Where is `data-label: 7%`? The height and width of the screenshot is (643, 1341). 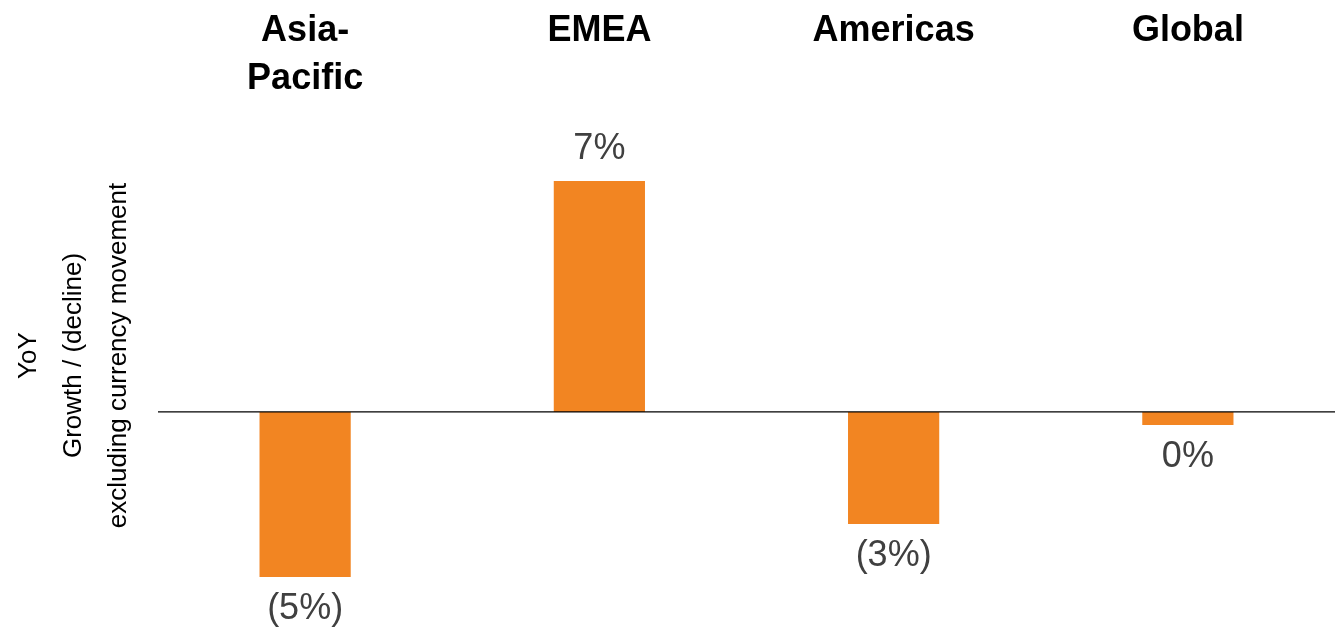 data-label: 7% is located at coordinates (599, 146).